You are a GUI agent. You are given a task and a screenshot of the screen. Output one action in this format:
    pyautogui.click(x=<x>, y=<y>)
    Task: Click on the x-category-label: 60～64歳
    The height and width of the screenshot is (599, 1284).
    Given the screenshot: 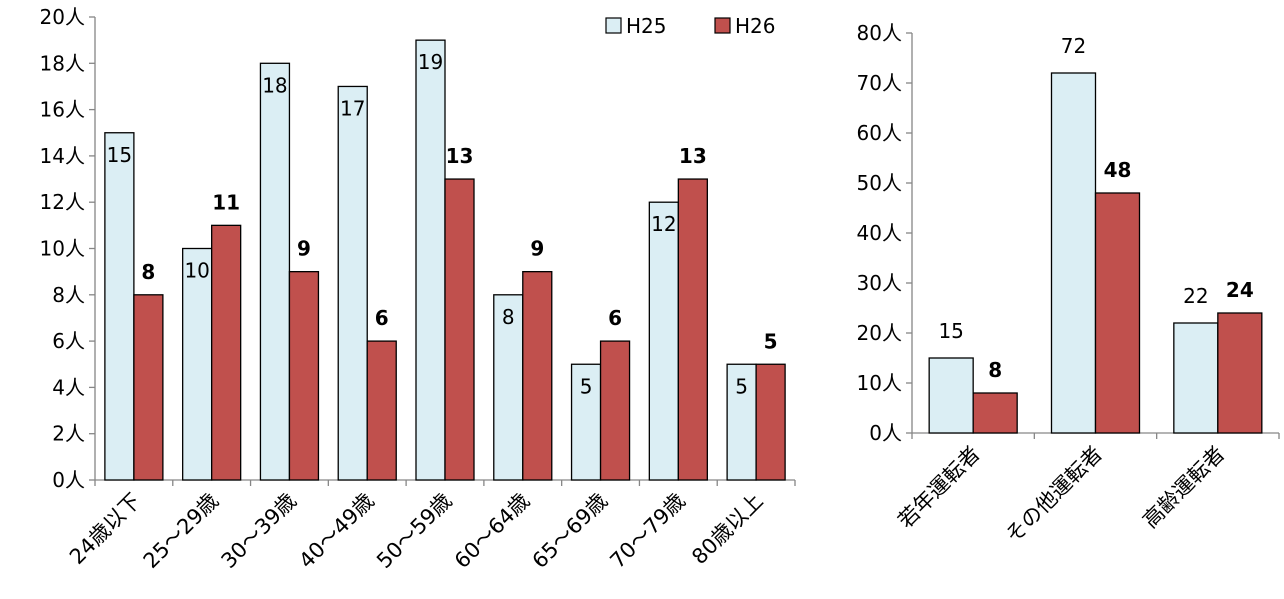 What is the action you would take?
    pyautogui.click(x=492, y=531)
    